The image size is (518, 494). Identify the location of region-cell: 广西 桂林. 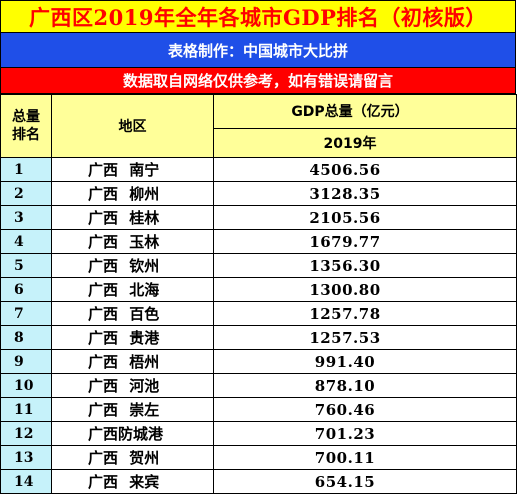
(132, 217).